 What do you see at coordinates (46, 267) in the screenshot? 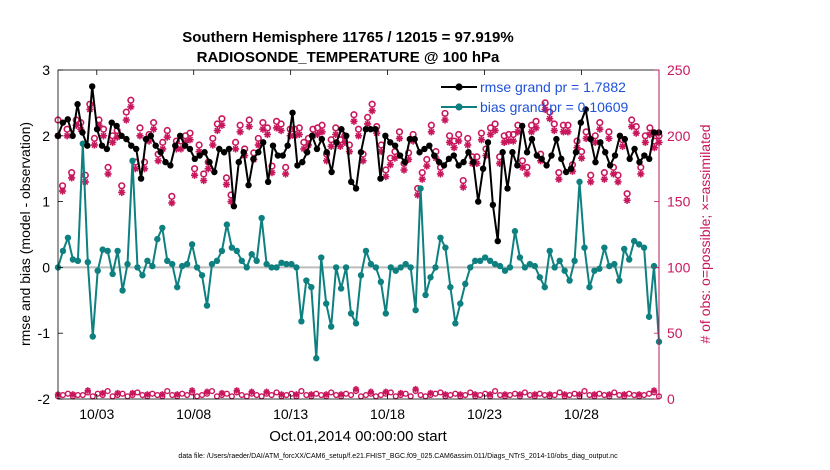
I see `left-tick-label: 0` at bounding box center [46, 267].